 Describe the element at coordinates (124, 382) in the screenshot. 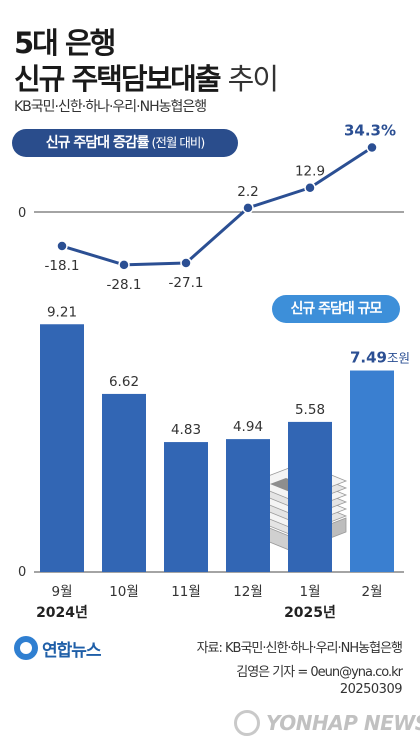

I see `bar-value-label: 6.62` at that location.